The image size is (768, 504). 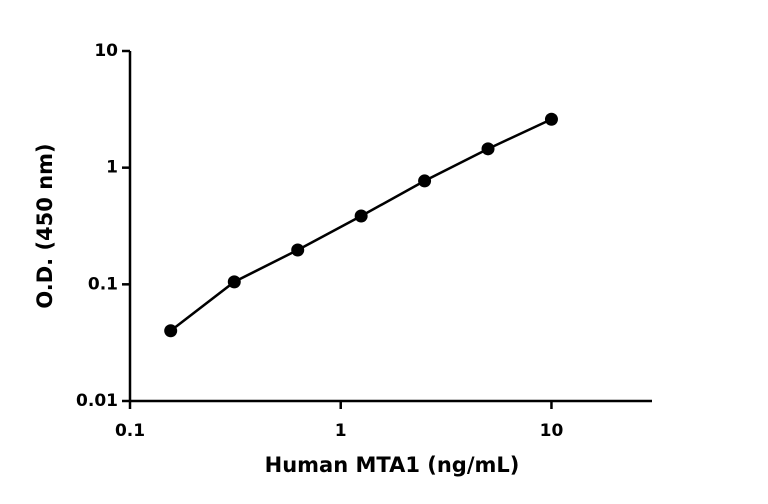 What do you see at coordinates (552, 431) in the screenshot?
I see `x-tick-label: 10` at bounding box center [552, 431].